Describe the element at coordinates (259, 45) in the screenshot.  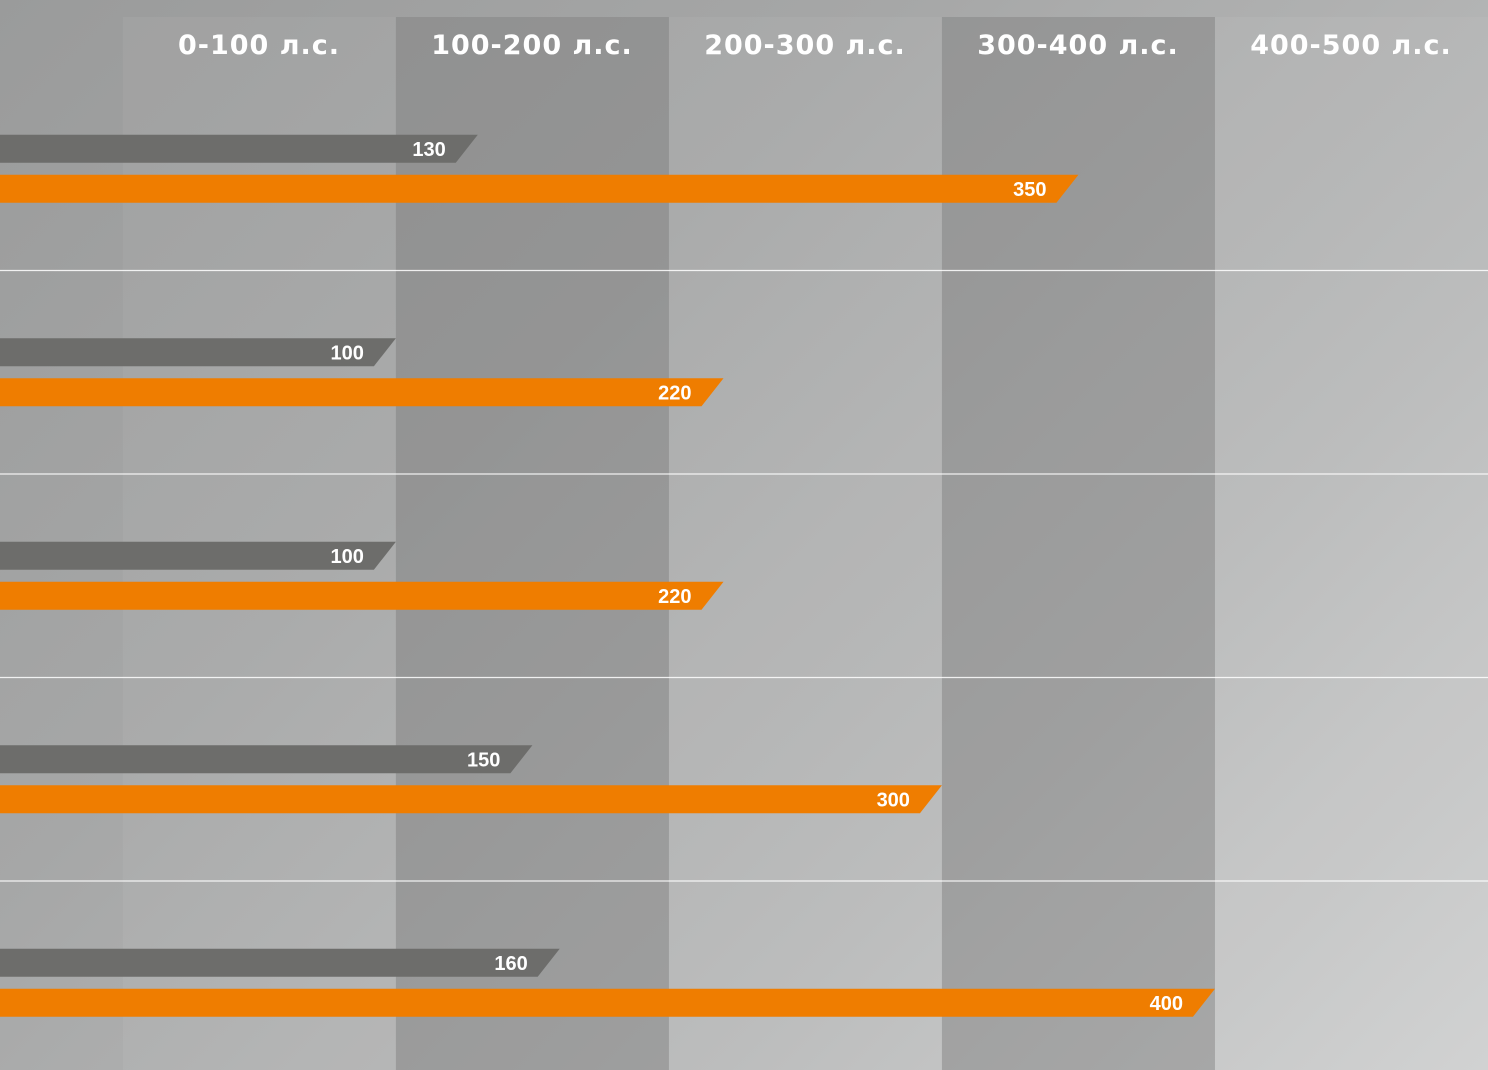
I see `column-header: 0-100 л.с.` at that location.